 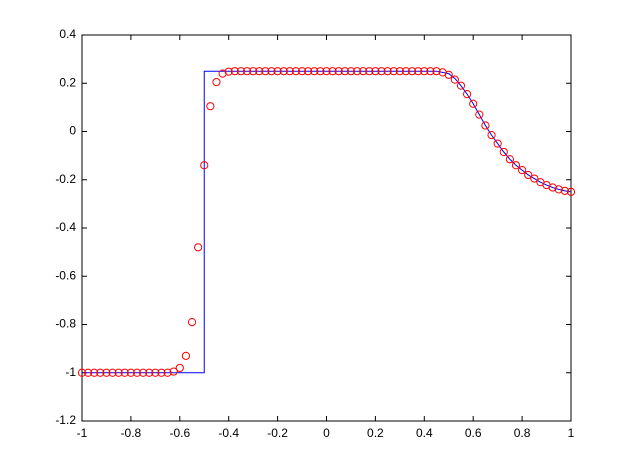 I want to click on y-tick-label: 0.2, so click(x=67, y=82).